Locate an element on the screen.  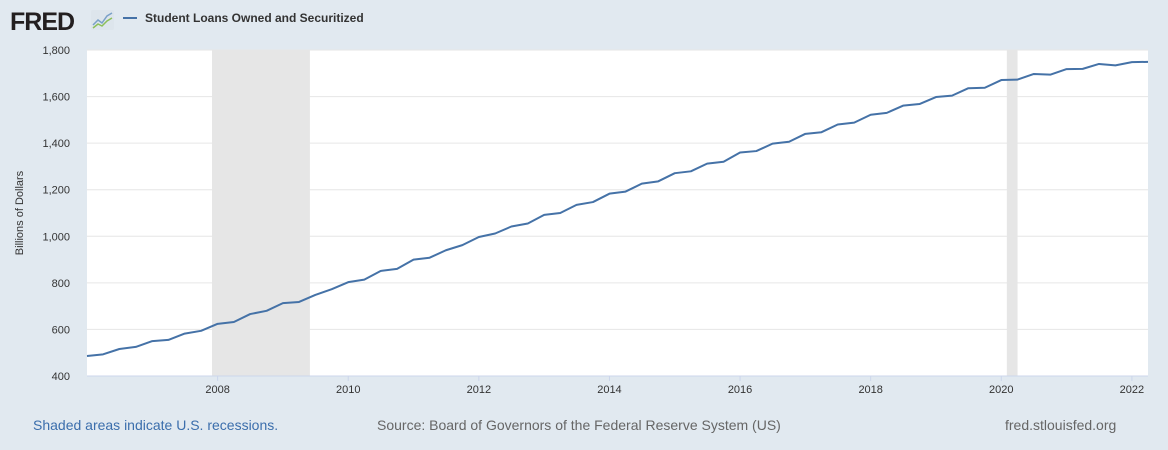
legend: Student Loans Owned and Securitized is located at coordinates (243, 18).